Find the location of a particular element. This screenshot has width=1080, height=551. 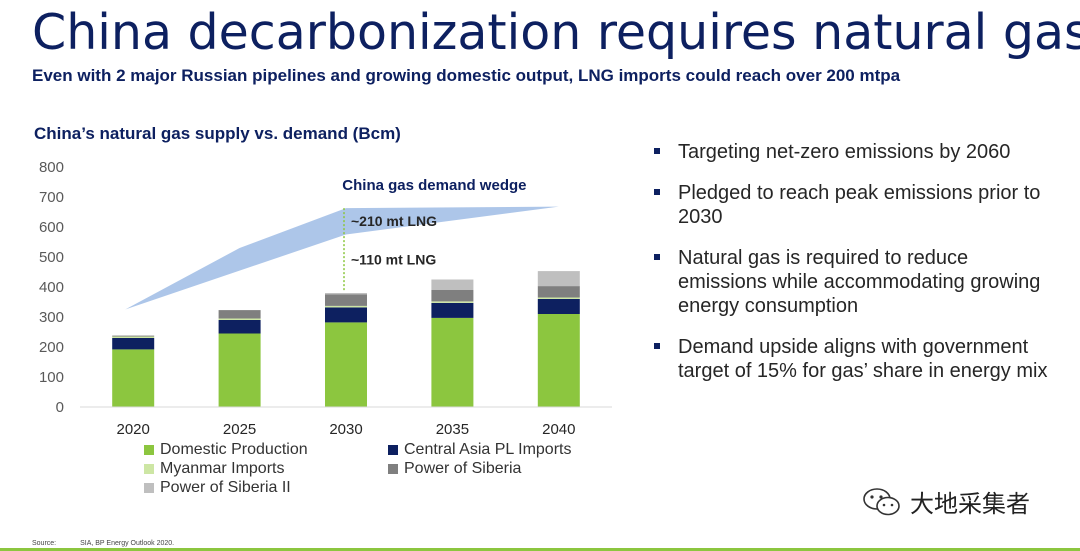

legend-item: Power of Siberia II is located at coordinates (217, 488).